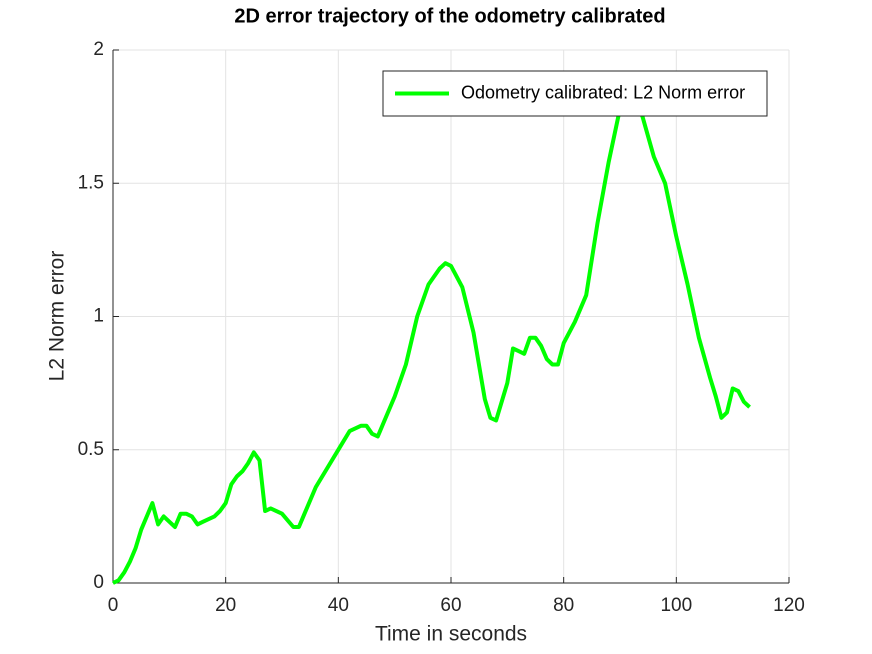 This screenshot has width=872, height=654. I want to click on x-tick-label: 100, so click(676, 605).